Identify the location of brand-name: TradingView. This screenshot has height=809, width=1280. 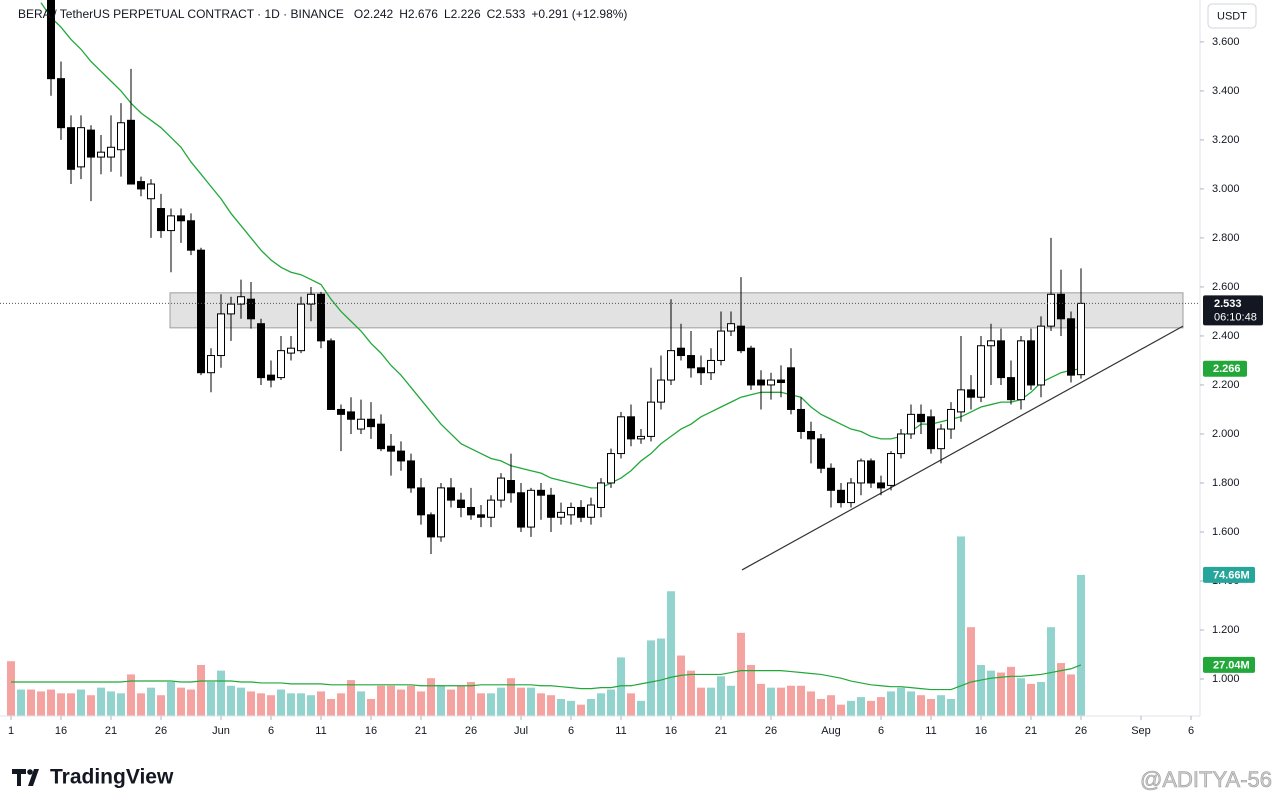
(112, 777).